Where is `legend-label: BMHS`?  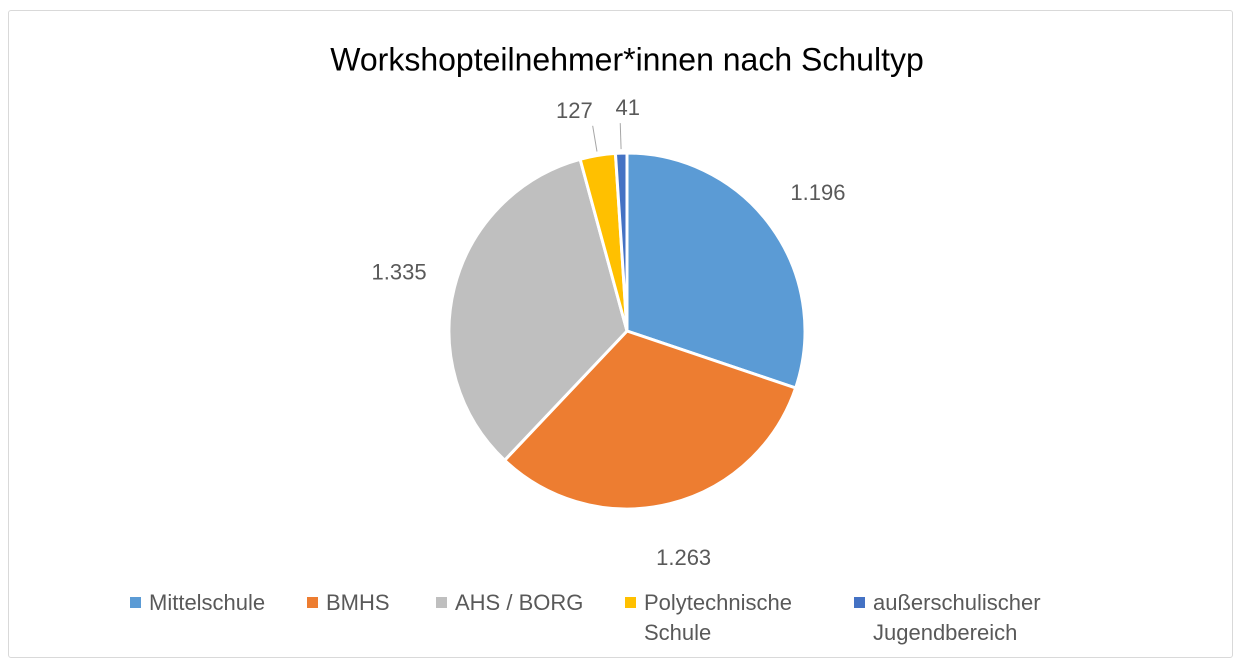
legend-label: BMHS is located at coordinates (358, 602).